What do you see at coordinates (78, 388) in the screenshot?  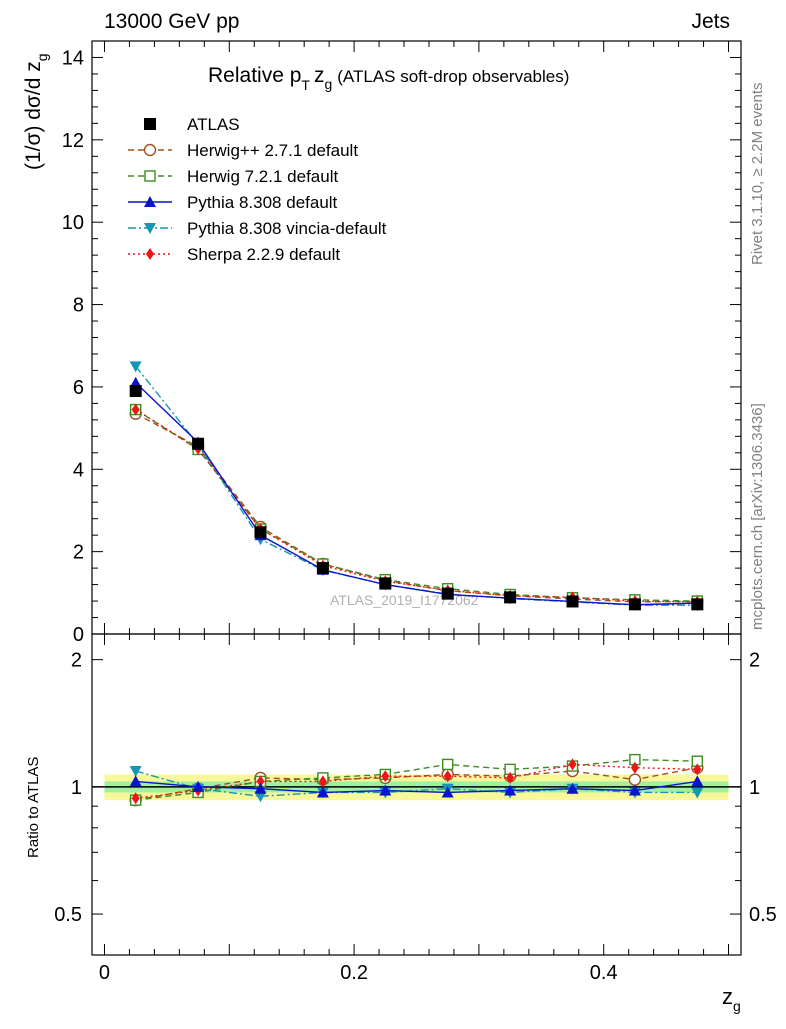 I see `main-y-tick-label: 6` at bounding box center [78, 388].